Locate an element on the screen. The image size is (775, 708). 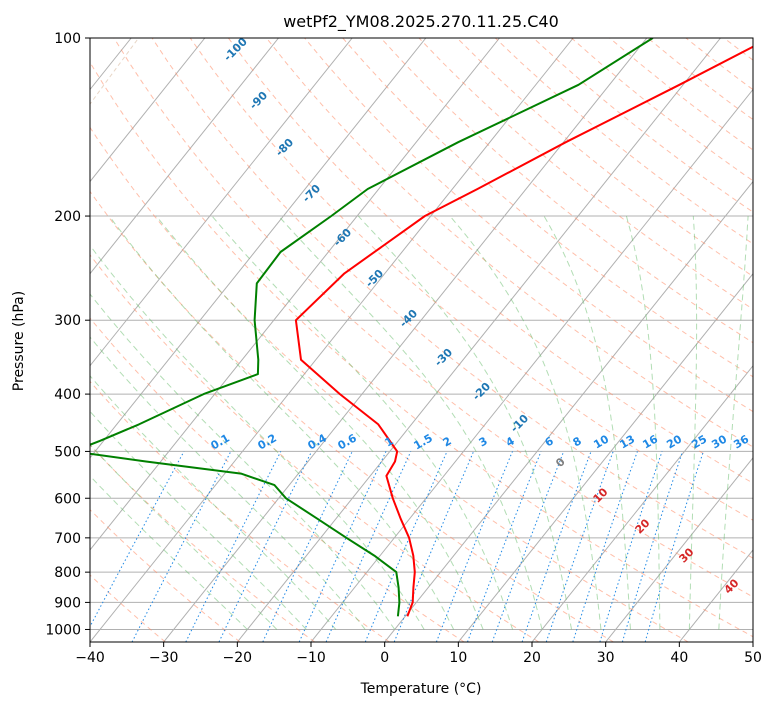
y-tick-label: 1000 is located at coordinates (63, 630).